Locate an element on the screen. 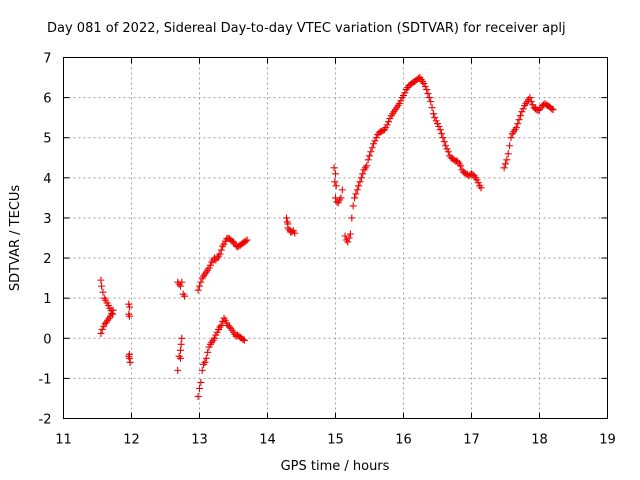 Image resolution: width=640 pixels, height=480 pixels. y-tick-label: 7 is located at coordinates (47, 59).